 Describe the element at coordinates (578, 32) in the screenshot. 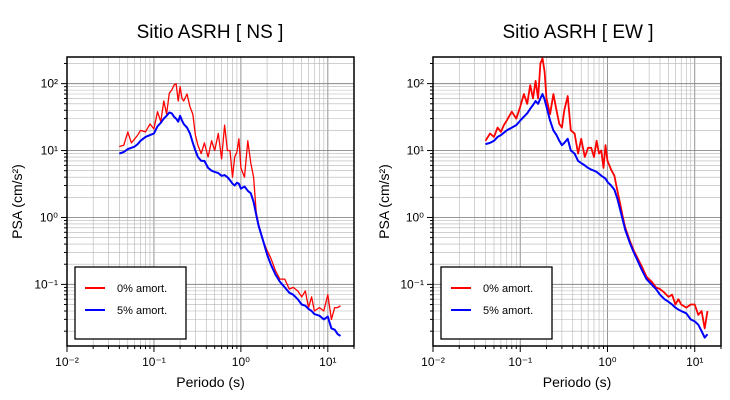

I see `chart-title: Sitio ASRH [ EW ]` at that location.